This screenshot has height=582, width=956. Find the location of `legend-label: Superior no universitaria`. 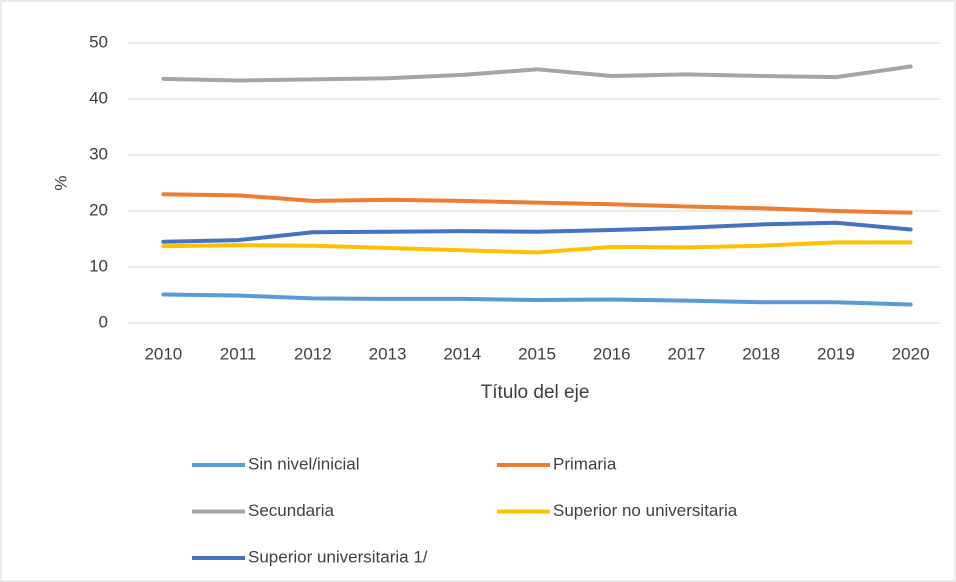

legend-label: Superior no universitaria is located at coordinates (645, 510).